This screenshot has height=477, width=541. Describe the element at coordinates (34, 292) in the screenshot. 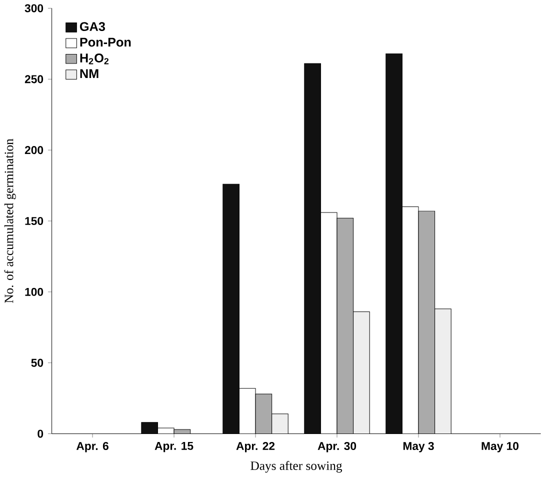

I see `y-tick-label: 100` at that location.